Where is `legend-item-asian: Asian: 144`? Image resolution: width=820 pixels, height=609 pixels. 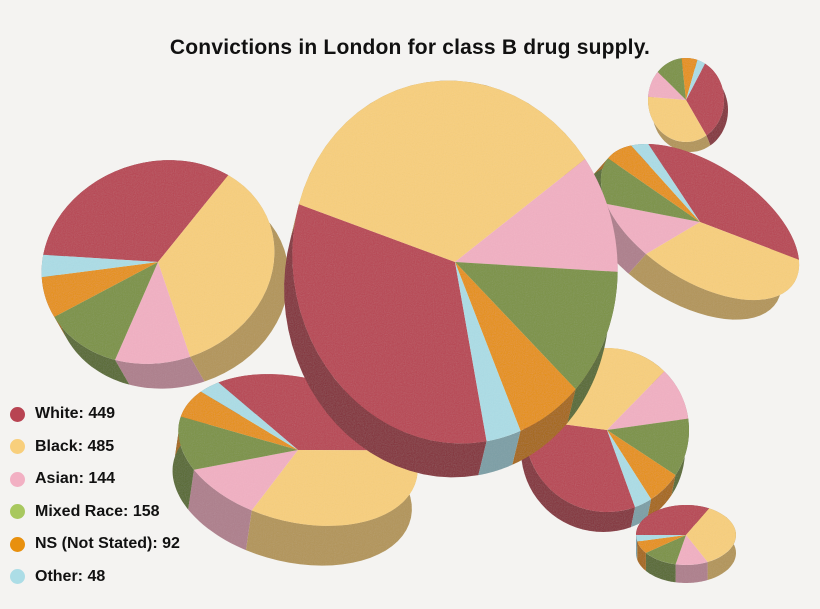
legend-item-asian: Asian: 144 is located at coordinates (95, 479).